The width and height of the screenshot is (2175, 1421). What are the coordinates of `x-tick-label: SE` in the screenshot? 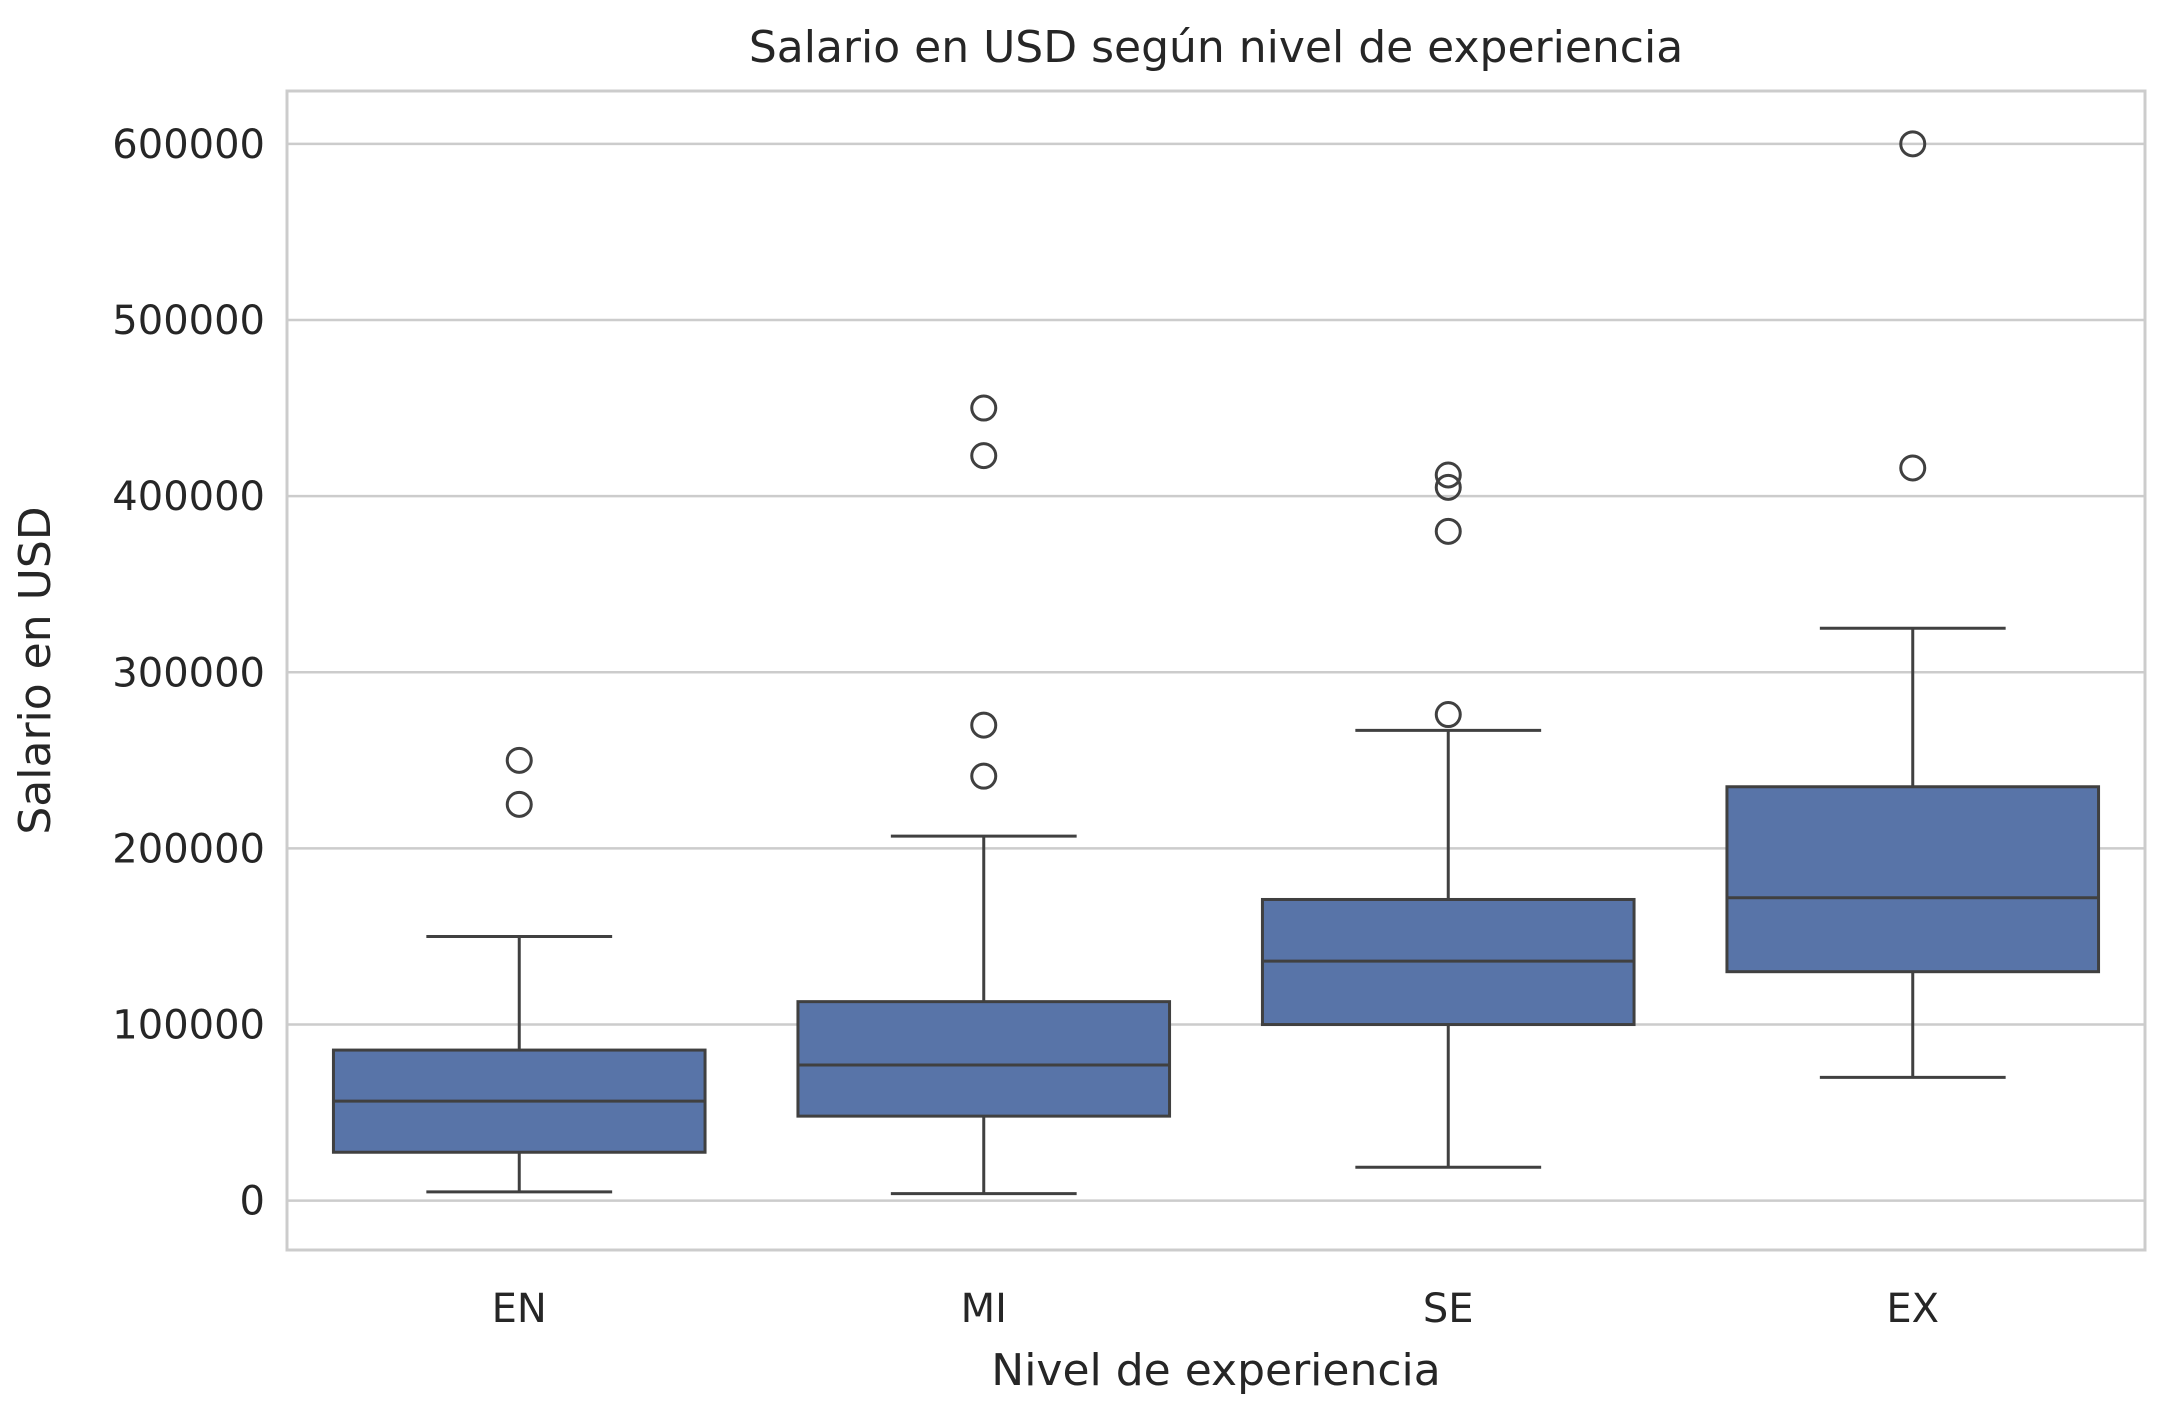 It's located at (1448, 1309).